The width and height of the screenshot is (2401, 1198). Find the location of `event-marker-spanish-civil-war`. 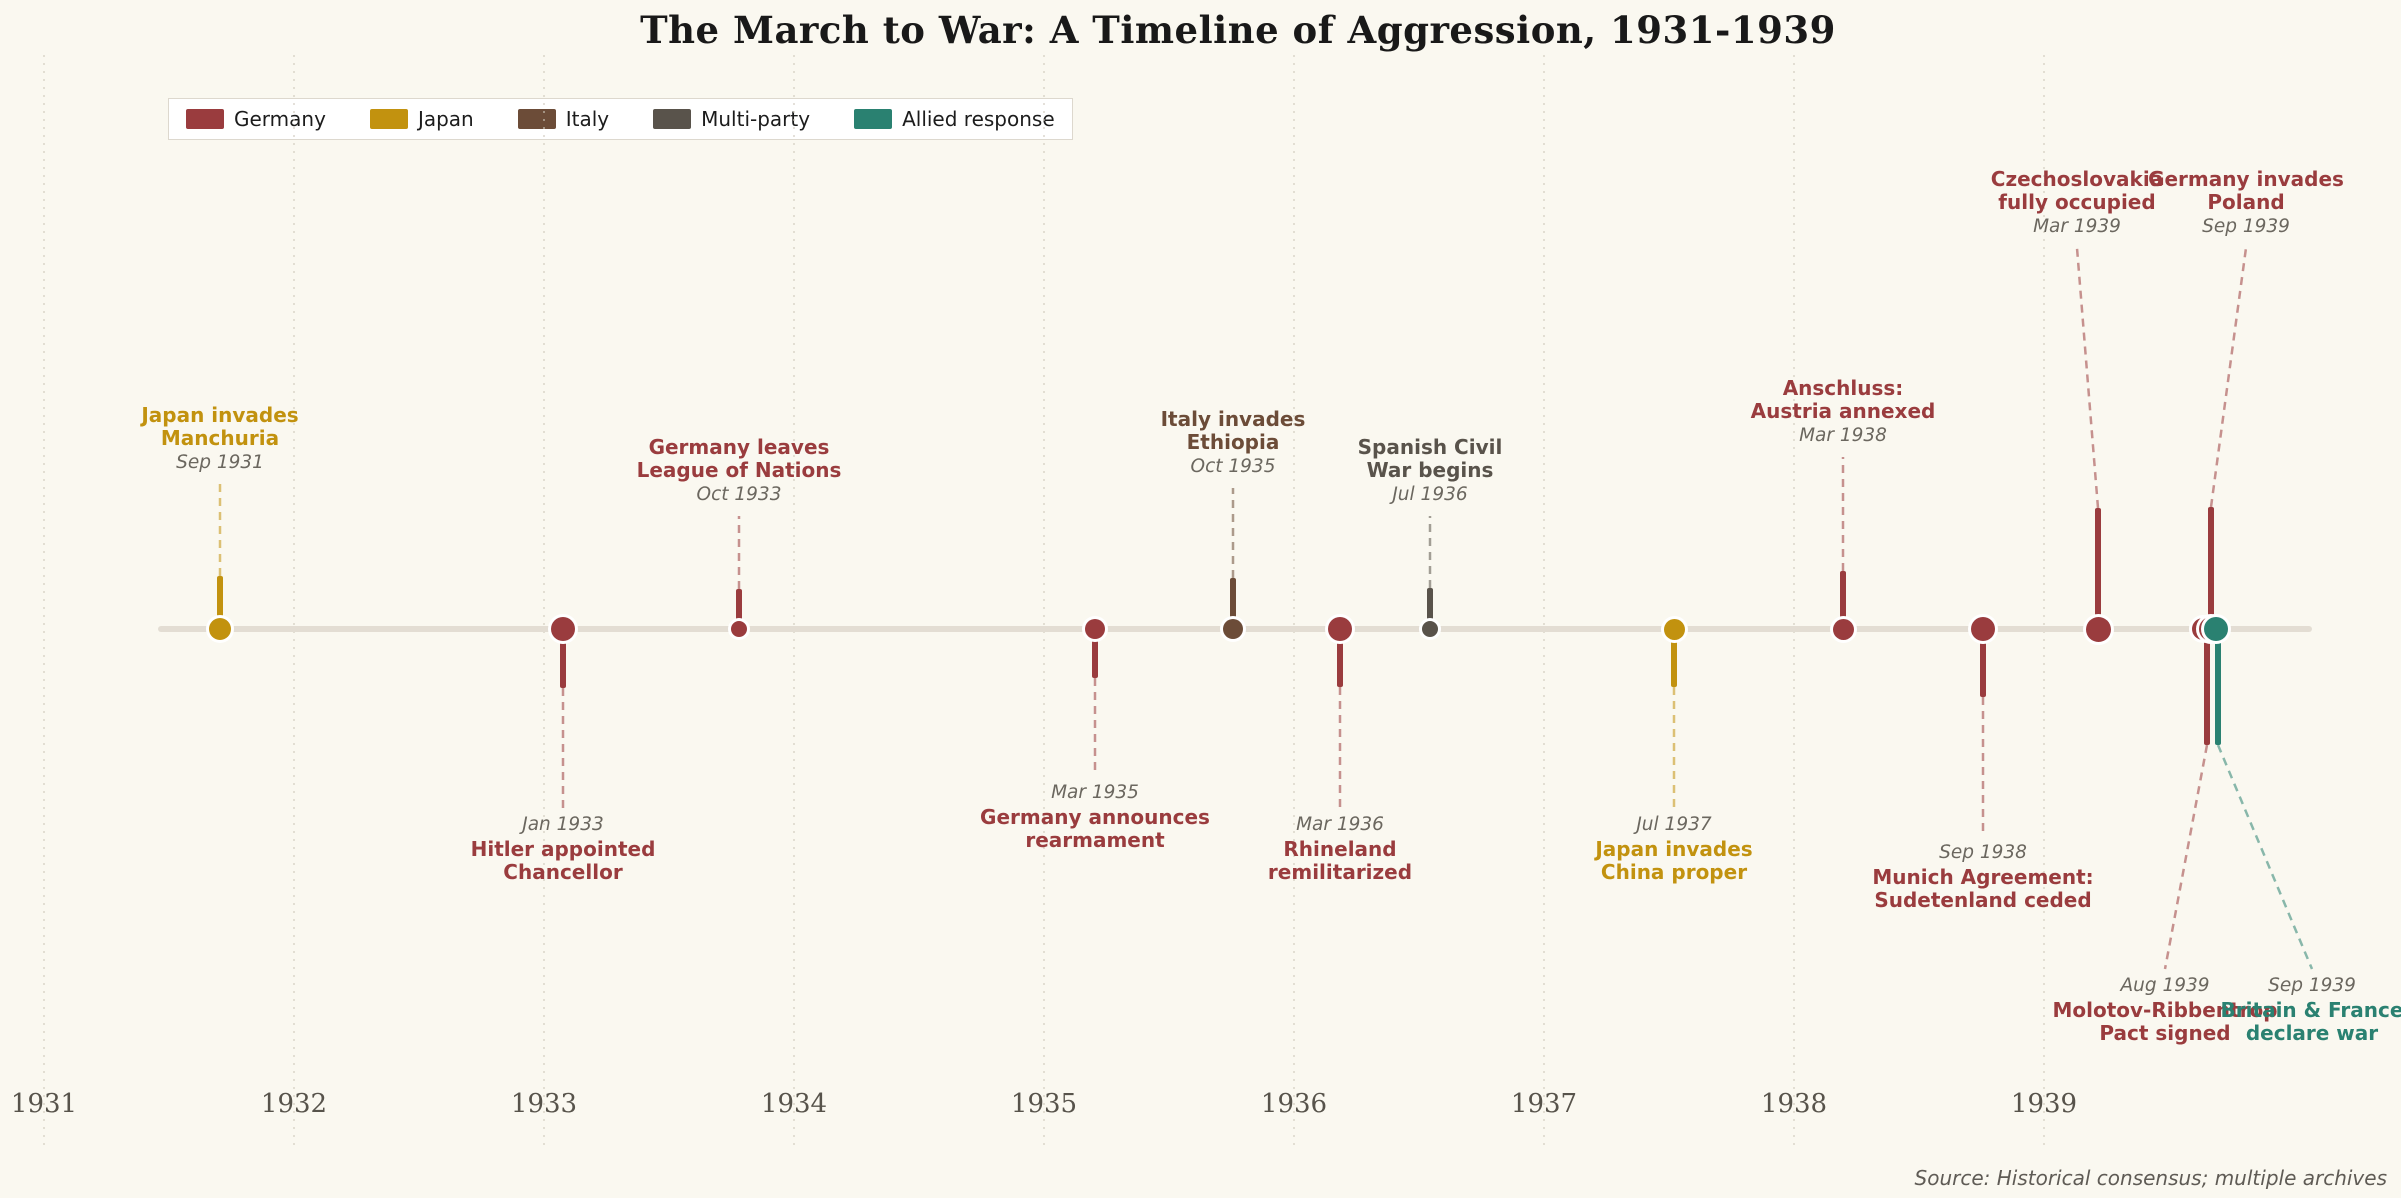

event-marker-spanish-civil-war is located at coordinates (1430, 629).